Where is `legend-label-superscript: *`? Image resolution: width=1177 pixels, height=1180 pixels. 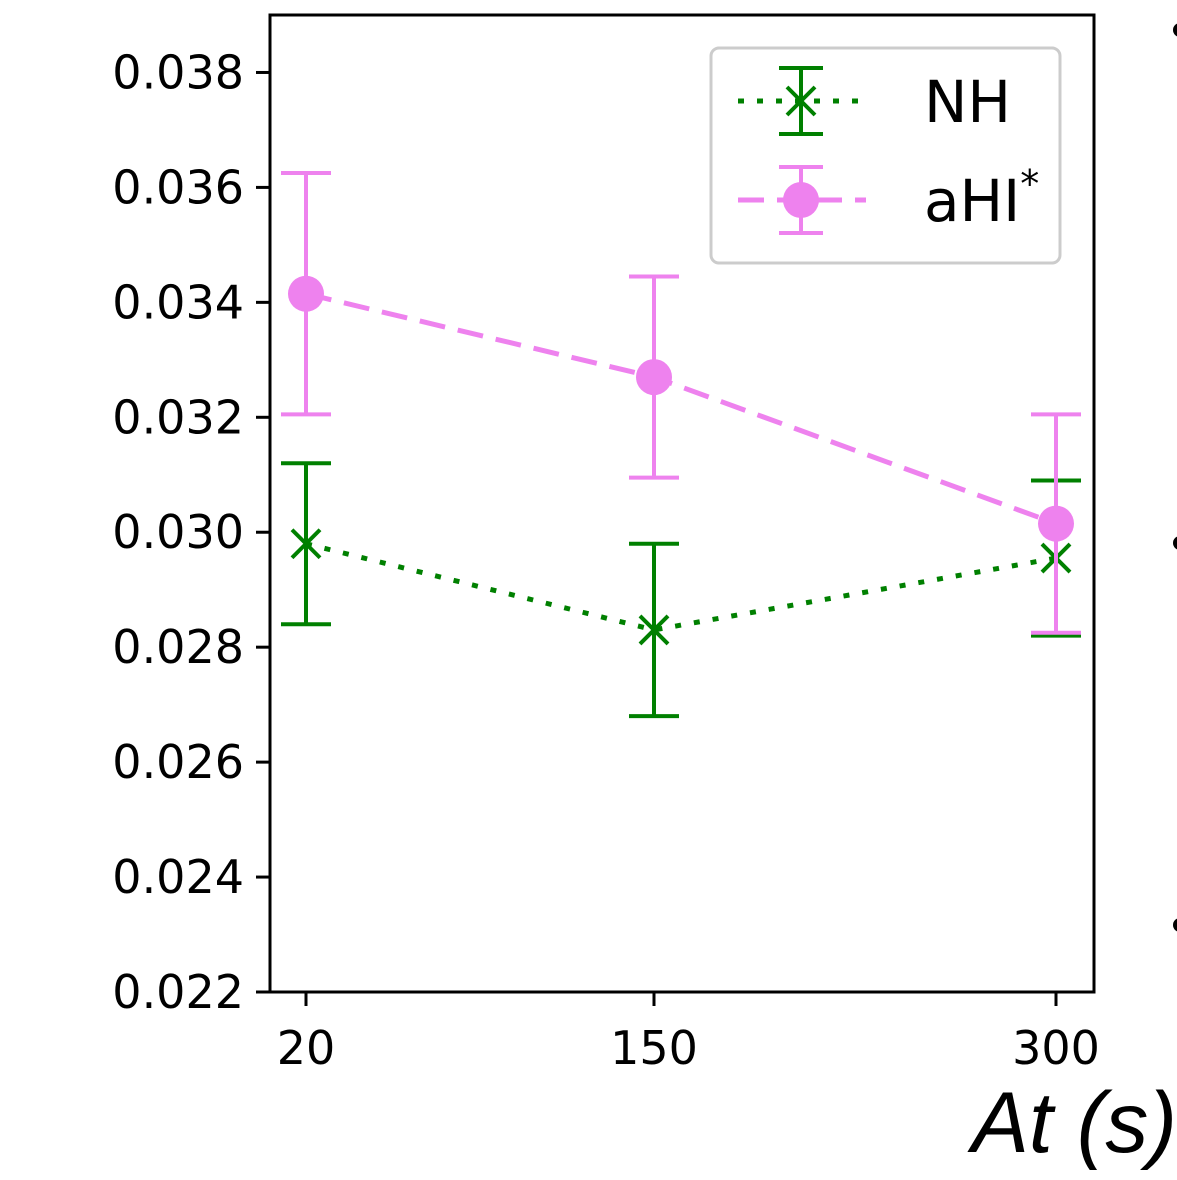
legend-label-superscript: * is located at coordinates (1029, 184).